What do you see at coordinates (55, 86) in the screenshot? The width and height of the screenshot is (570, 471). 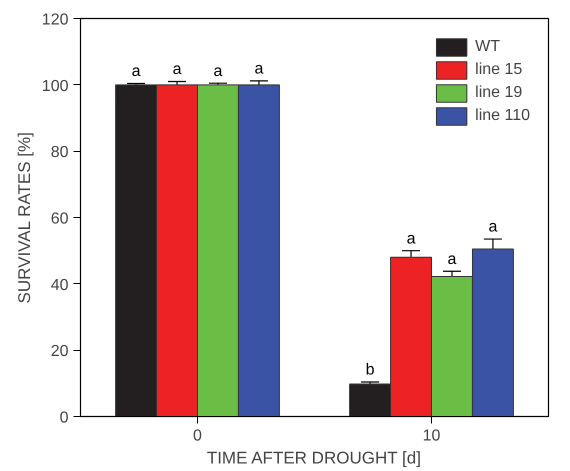 I see `y-tick-label: 100` at bounding box center [55, 86].